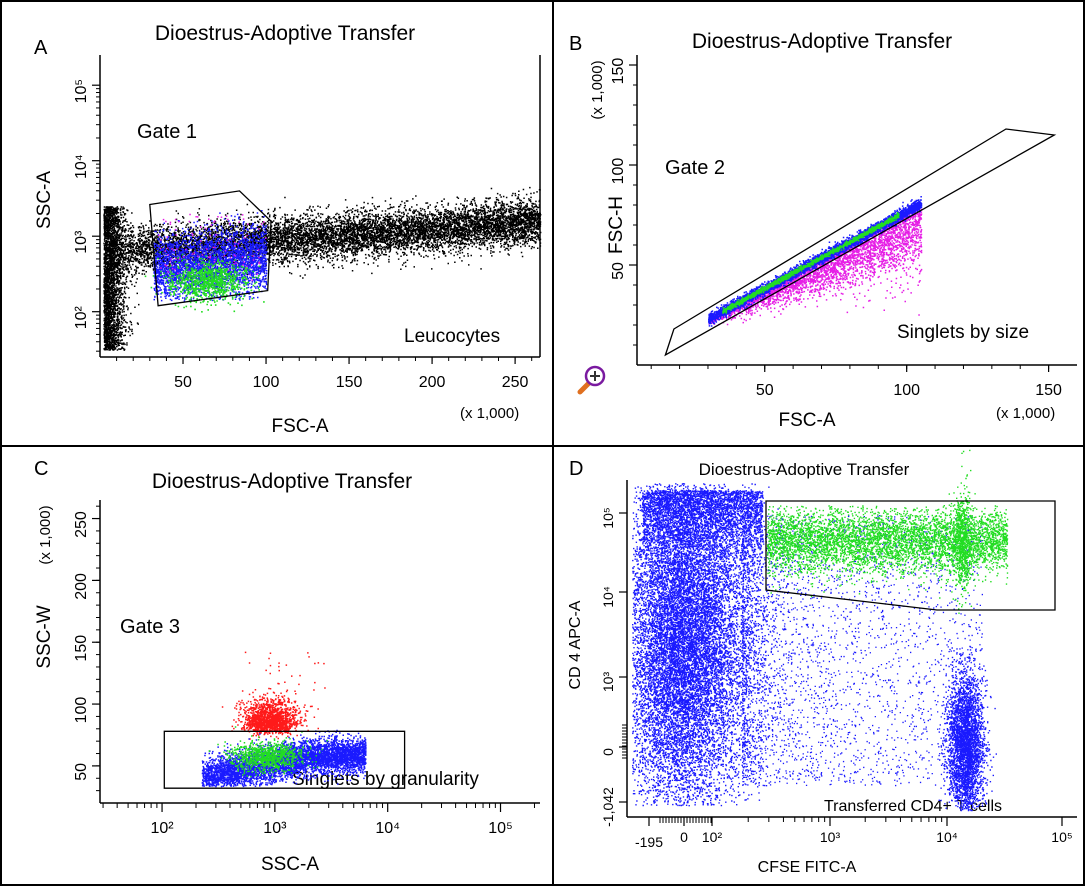  Describe the element at coordinates (913, 806) in the screenshot. I see `population-label-d: Transferred CD4+ T cells` at that location.